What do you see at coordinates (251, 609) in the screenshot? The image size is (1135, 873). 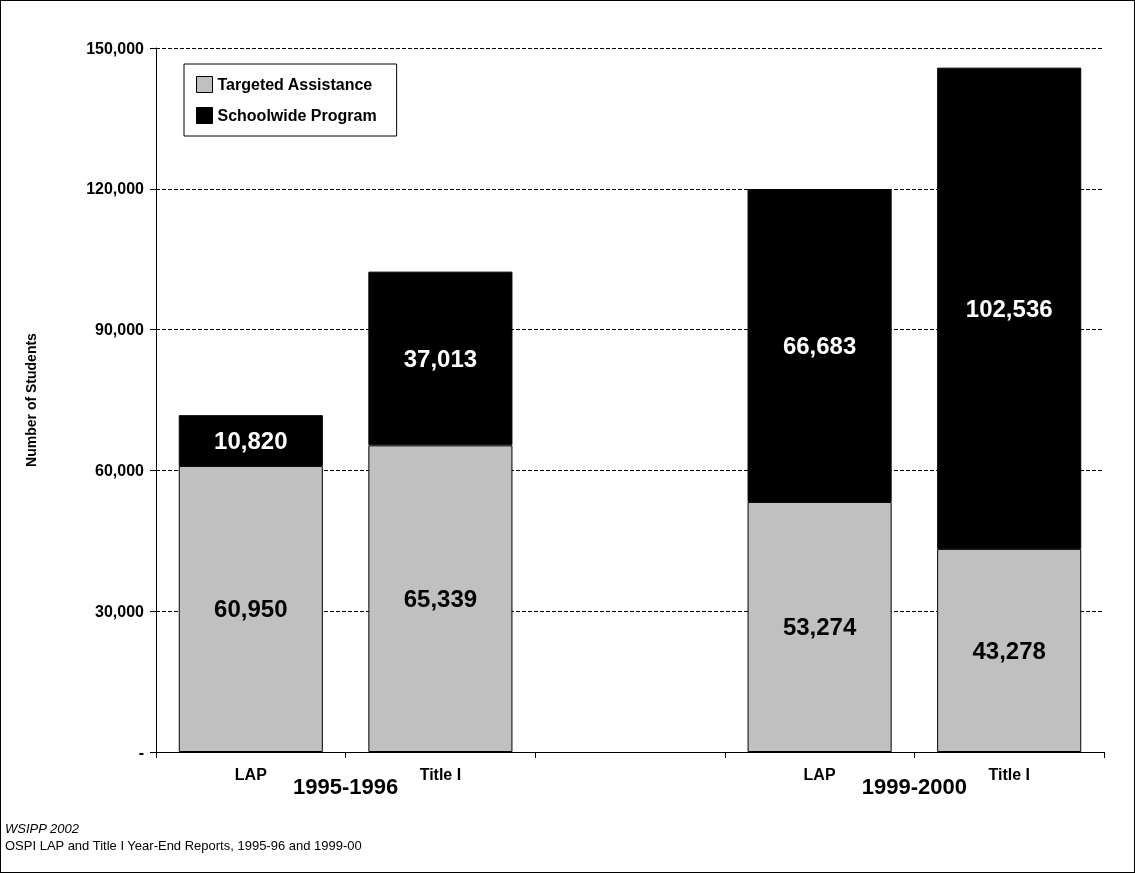 I see `data-label: 60,950` at bounding box center [251, 609].